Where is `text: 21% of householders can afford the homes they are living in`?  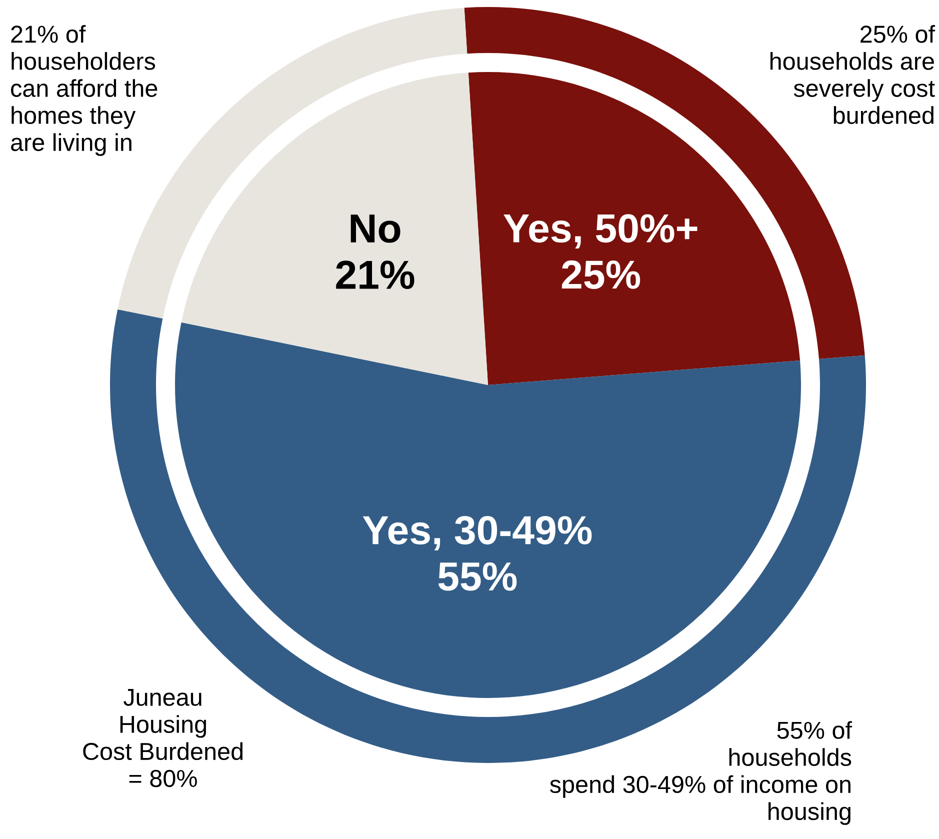 text: 21% of householders can afford the homes they are living in is located at coordinates (84, 90).